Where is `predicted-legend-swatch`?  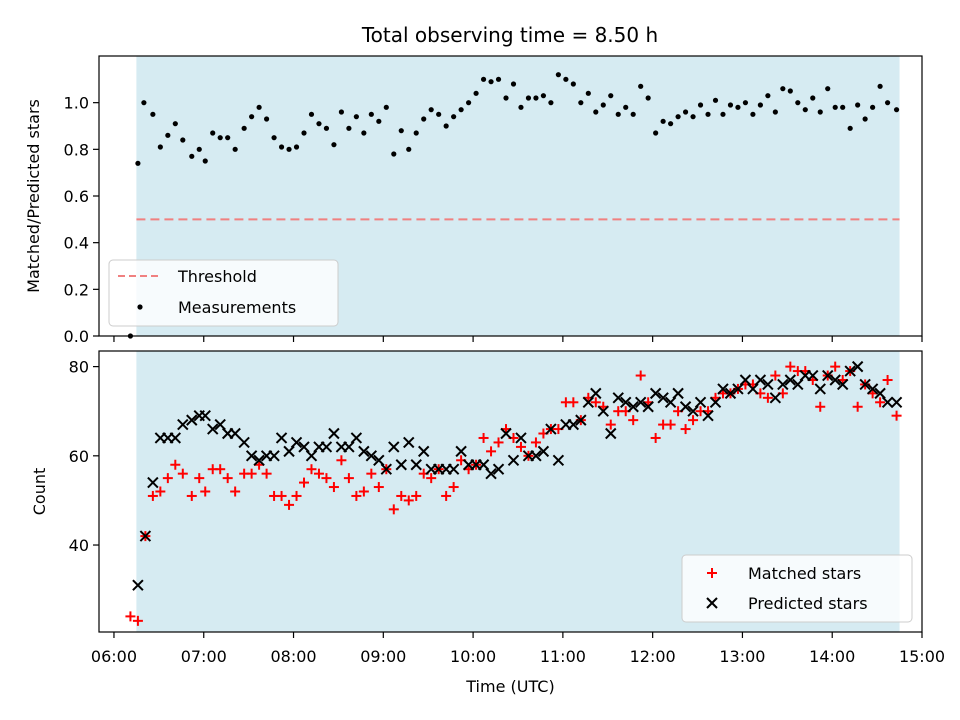
predicted-legend-swatch is located at coordinates (712, 603).